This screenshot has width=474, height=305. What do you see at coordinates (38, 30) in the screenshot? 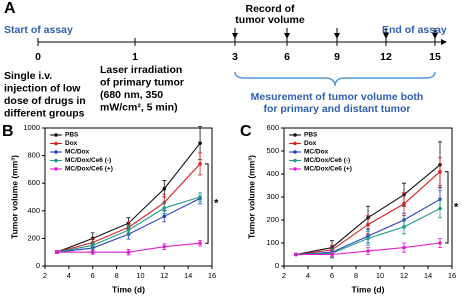
I see `start-label: Start of assay` at bounding box center [38, 30].